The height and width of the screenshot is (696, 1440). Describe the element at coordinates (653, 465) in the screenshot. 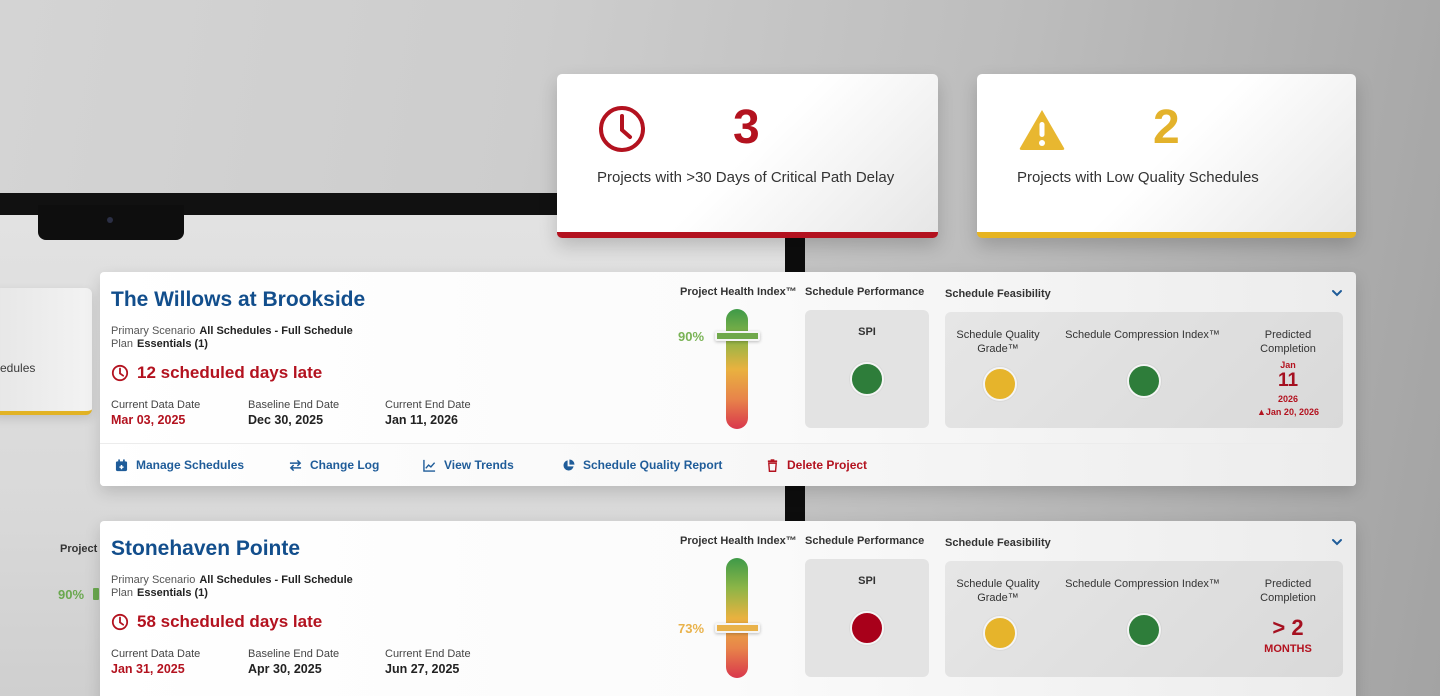

I see `schedule-quality-report-label: Schedule Quality Report` at that location.